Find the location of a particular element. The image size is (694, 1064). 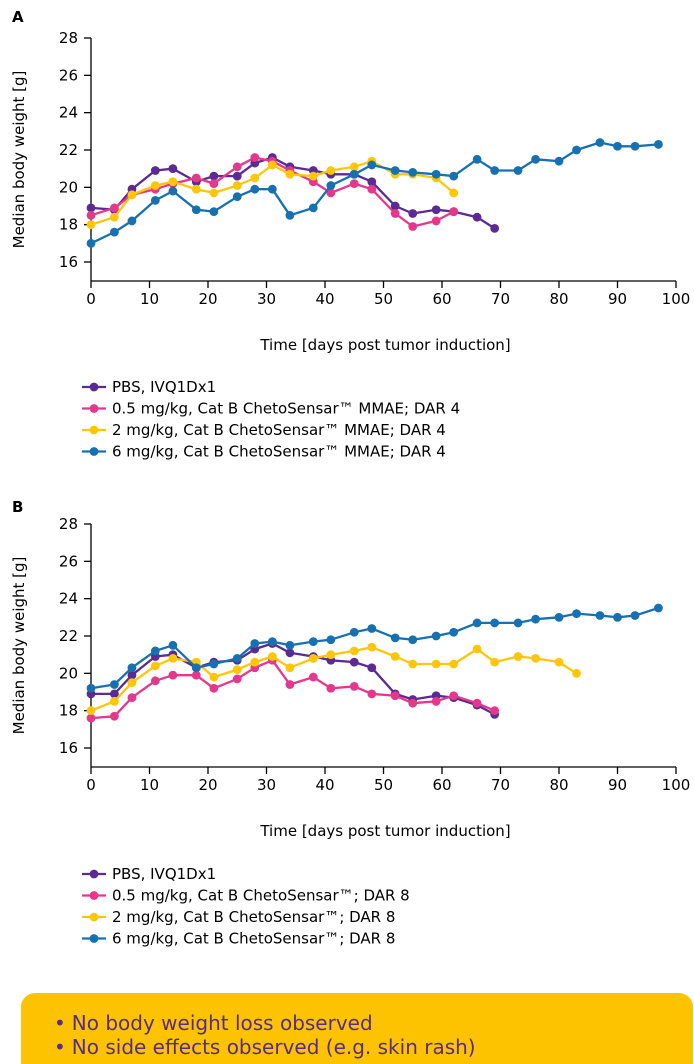

y-tick-label: 28 is located at coordinates (68, 38).